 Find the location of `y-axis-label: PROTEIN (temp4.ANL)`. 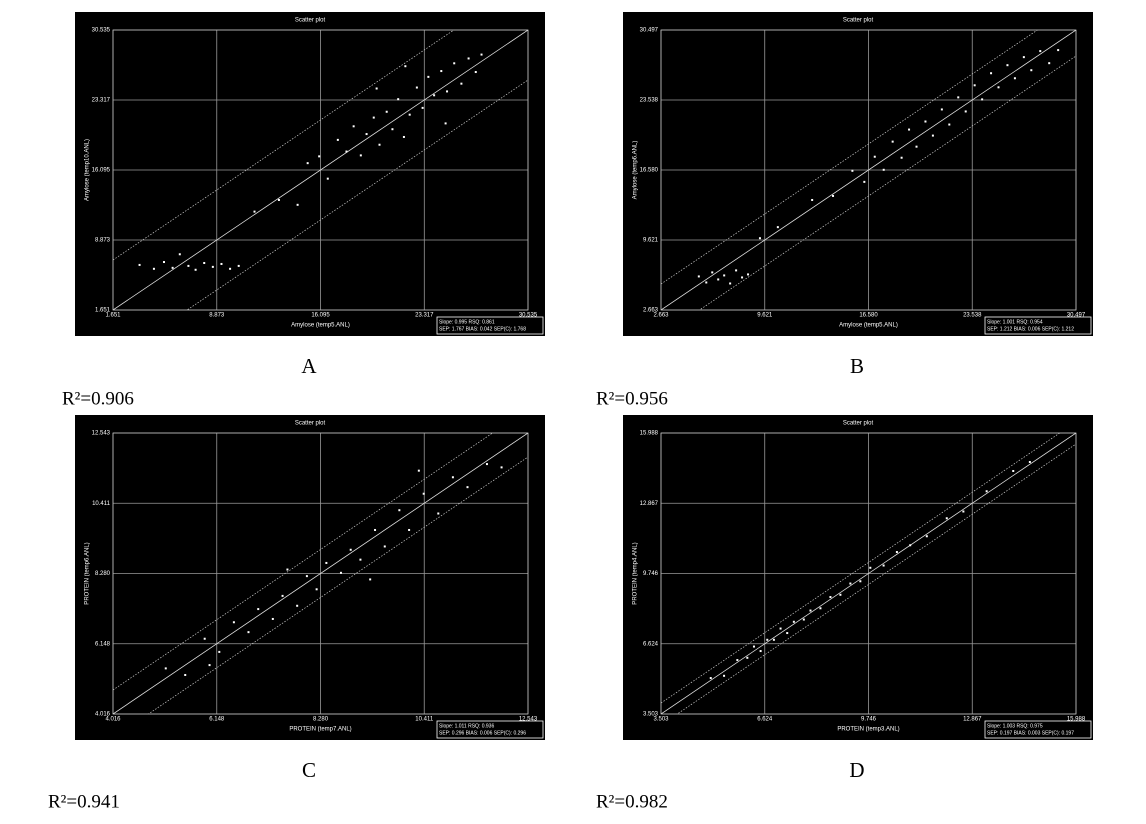

y-axis-label: PROTEIN (temp4.ANL) is located at coordinates (636, 573).